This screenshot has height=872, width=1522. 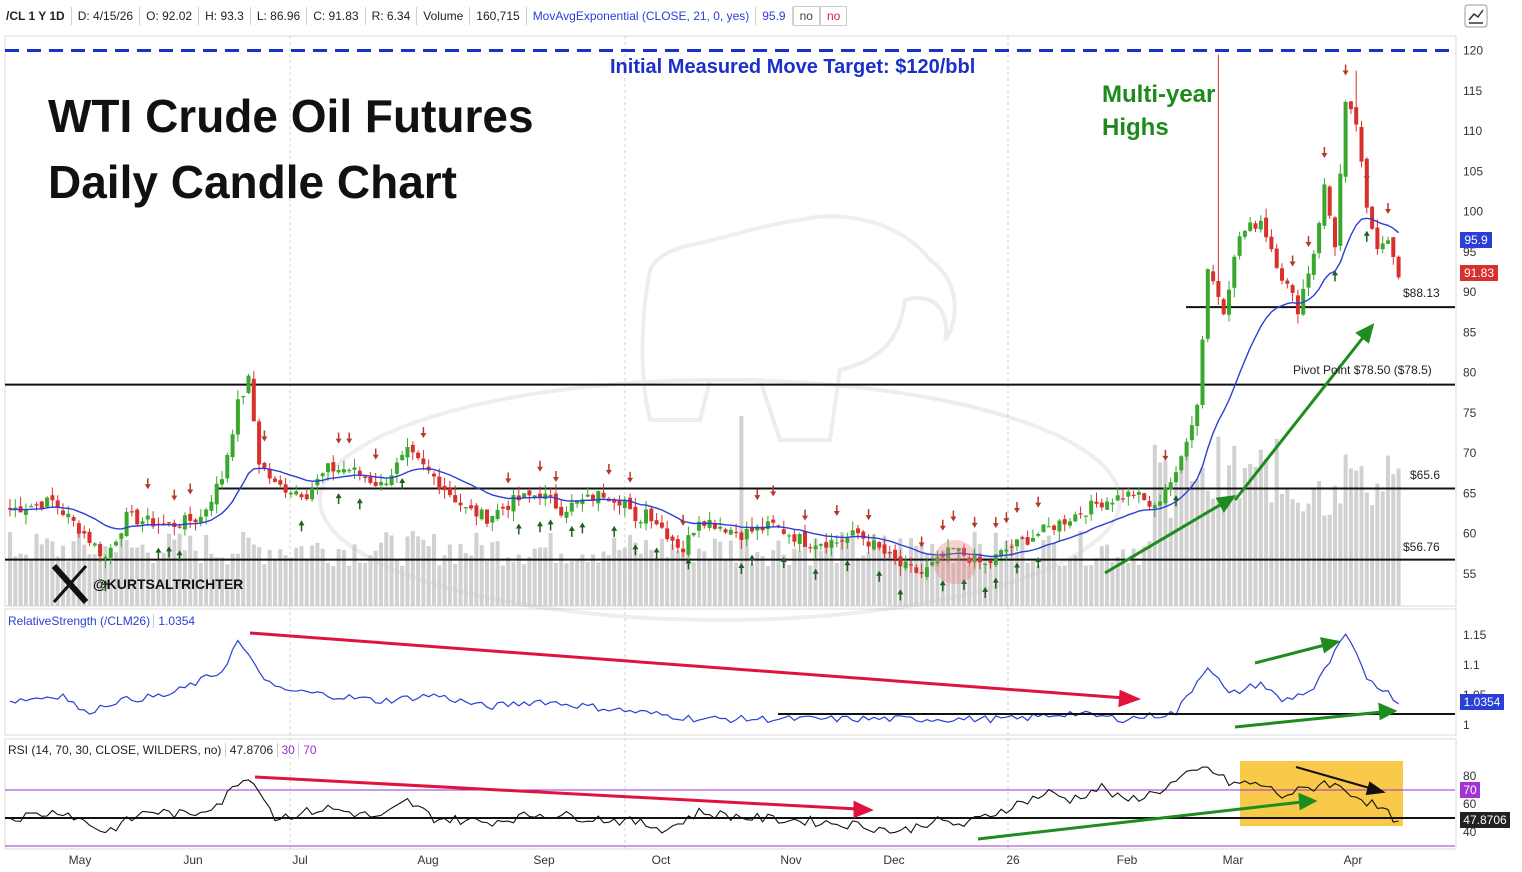 What do you see at coordinates (1476, 16) in the screenshot?
I see `expand-chart-icon` at bounding box center [1476, 16].